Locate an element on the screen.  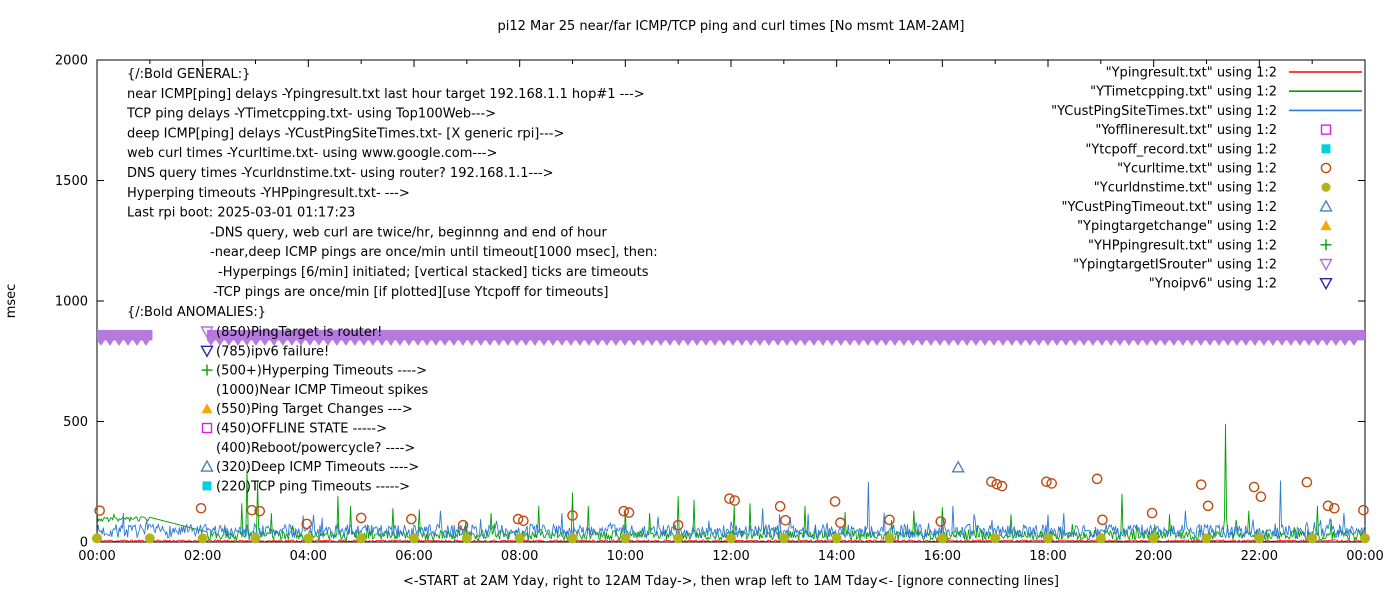
legend-label: "Ynoipv6" using 1:2 is located at coordinates (1213, 284).